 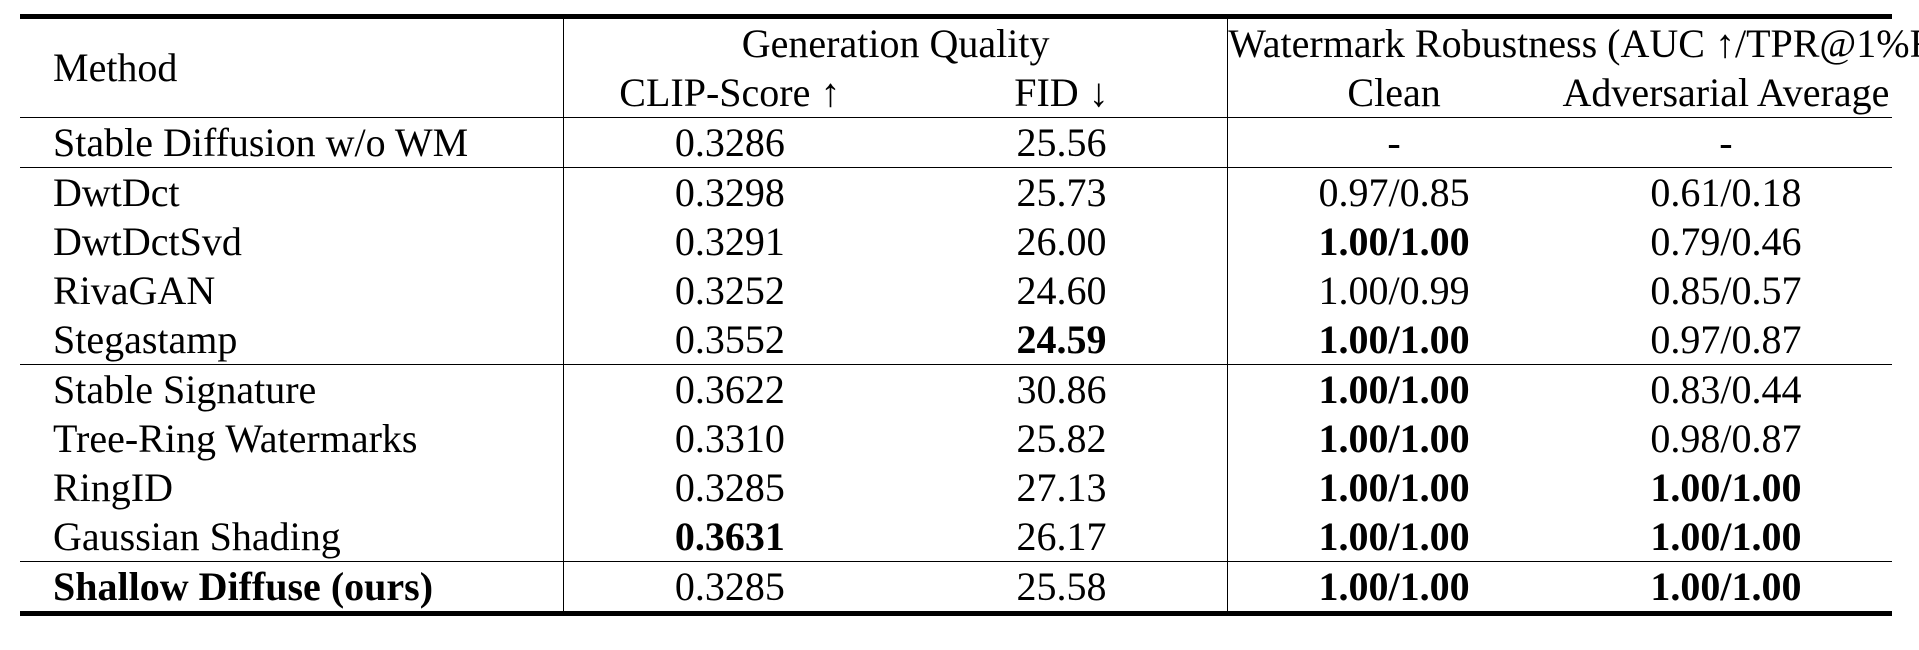 I want to click on clean-cell: 1.00/0.99, so click(x=1394, y=290).